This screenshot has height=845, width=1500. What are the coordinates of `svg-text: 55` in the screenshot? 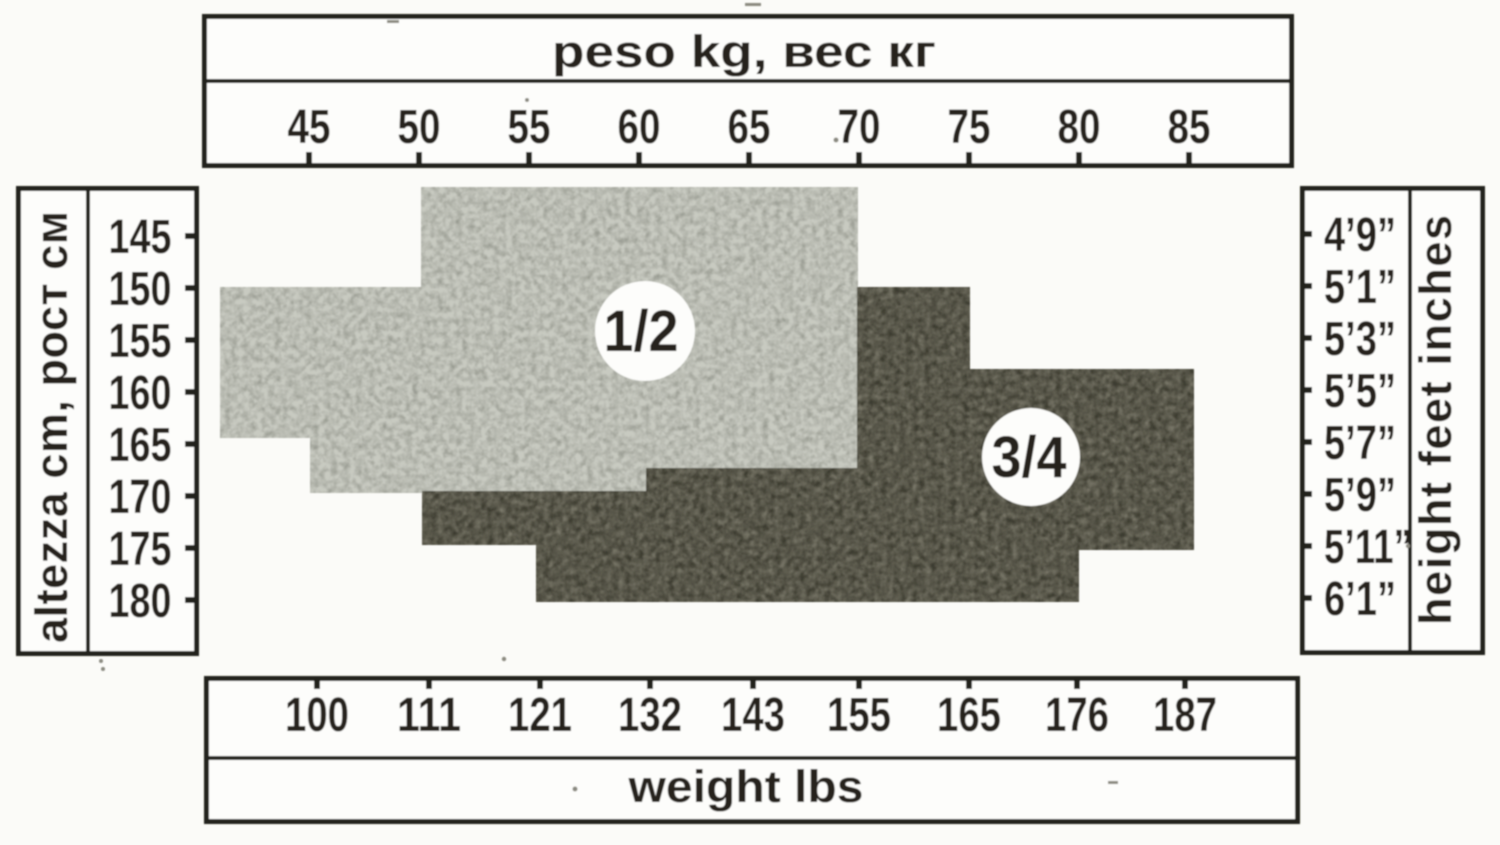 It's located at (529, 127).